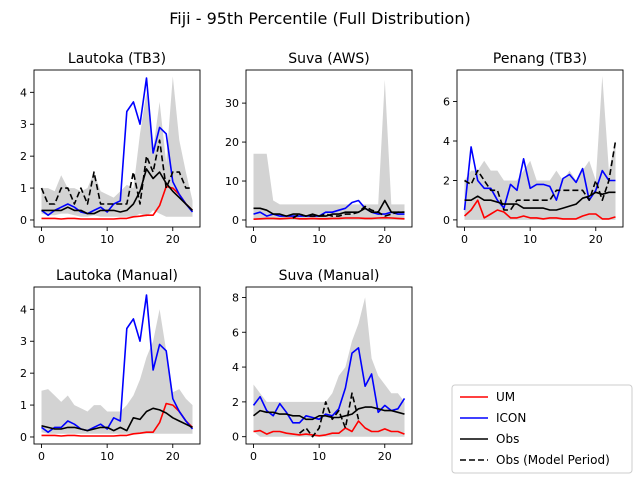 Image resolution: width=640 pixels, height=484 pixels. Describe the element at coordinates (505, 397) in the screenshot. I see `legend-label-um: UM` at that location.